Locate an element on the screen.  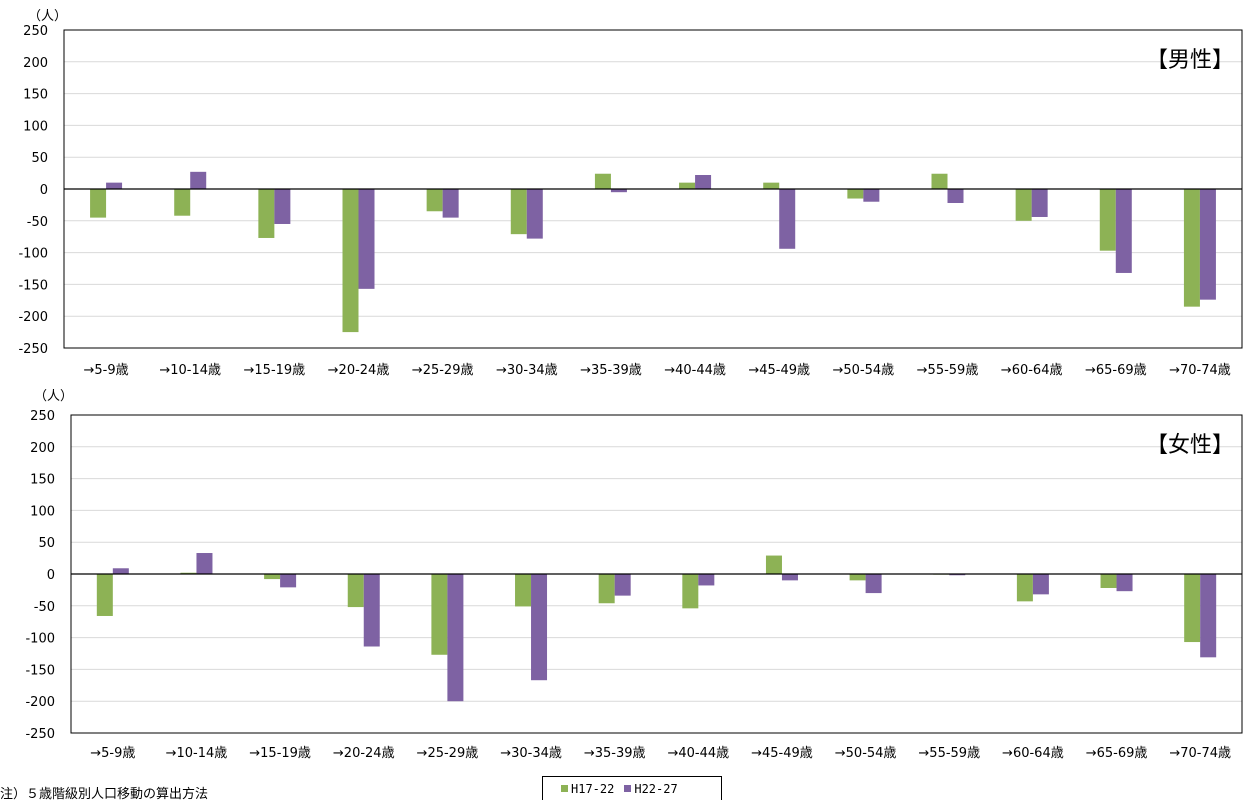
footnote: 注）５歳階級別人口移動の算出方法 is located at coordinates (104, 794).